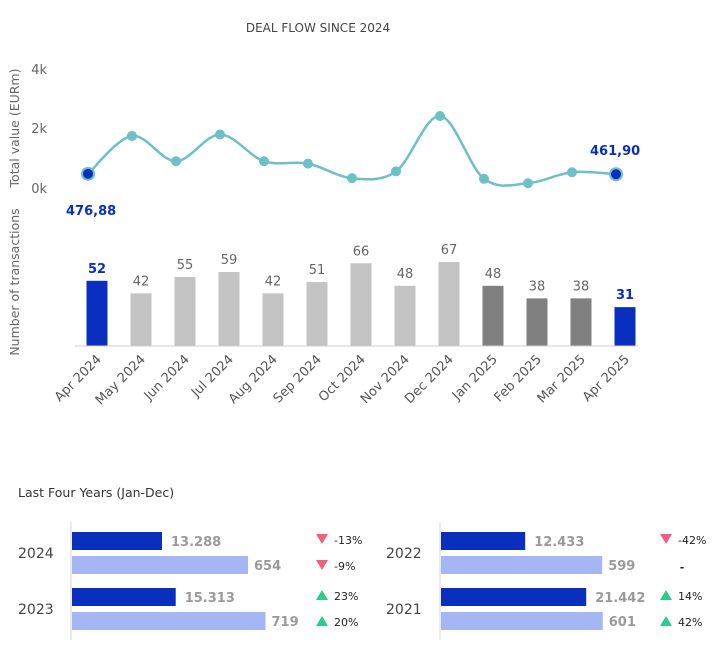  Describe the element at coordinates (273, 281) in the screenshot. I see `bar-value-aug-2024: 42` at that location.